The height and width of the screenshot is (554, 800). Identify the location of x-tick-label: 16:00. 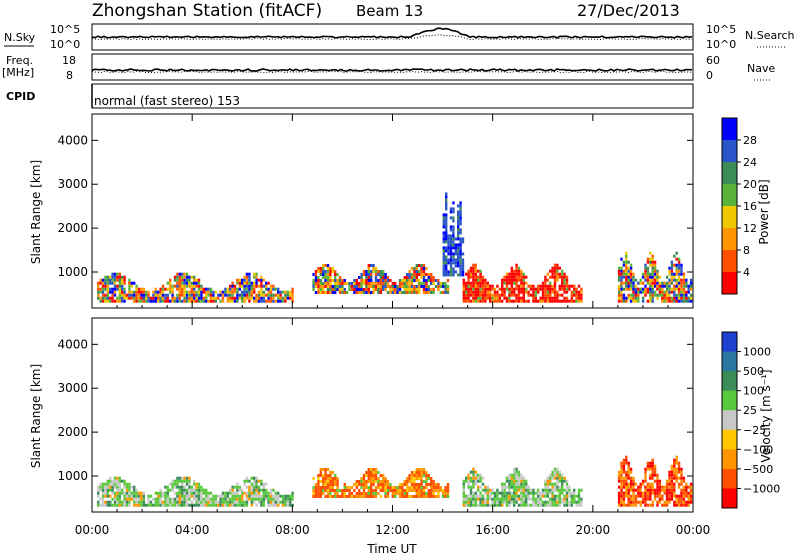
(492, 530).